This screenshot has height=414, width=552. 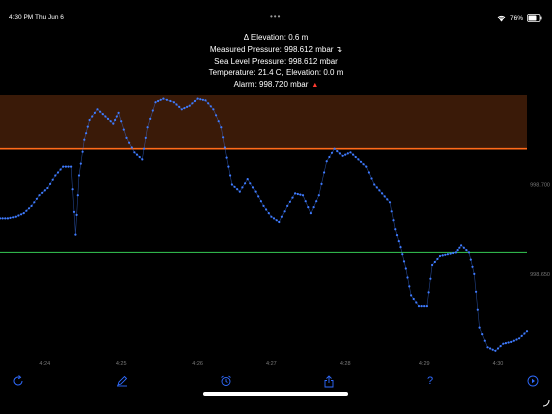 What do you see at coordinates (263, 122) in the screenshot?
I see `alarm-zone` at bounding box center [263, 122].